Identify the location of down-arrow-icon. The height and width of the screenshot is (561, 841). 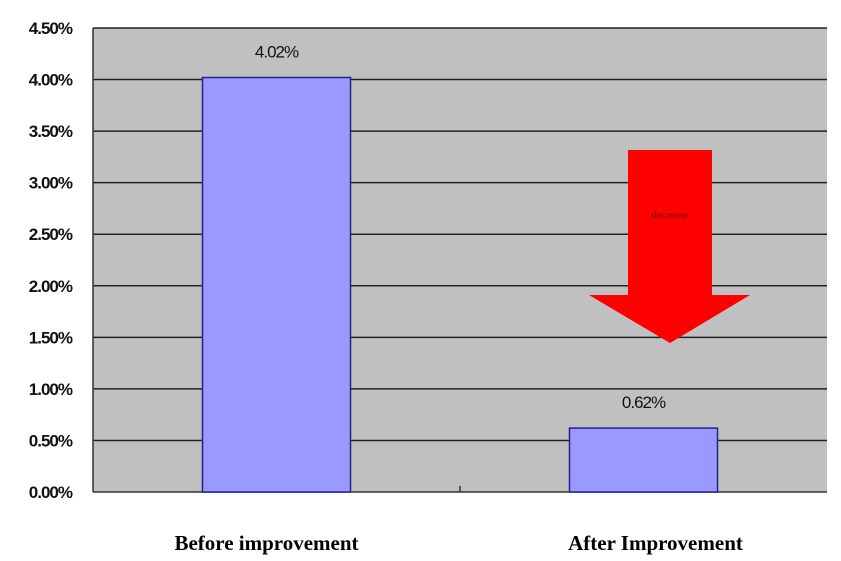
(669, 246).